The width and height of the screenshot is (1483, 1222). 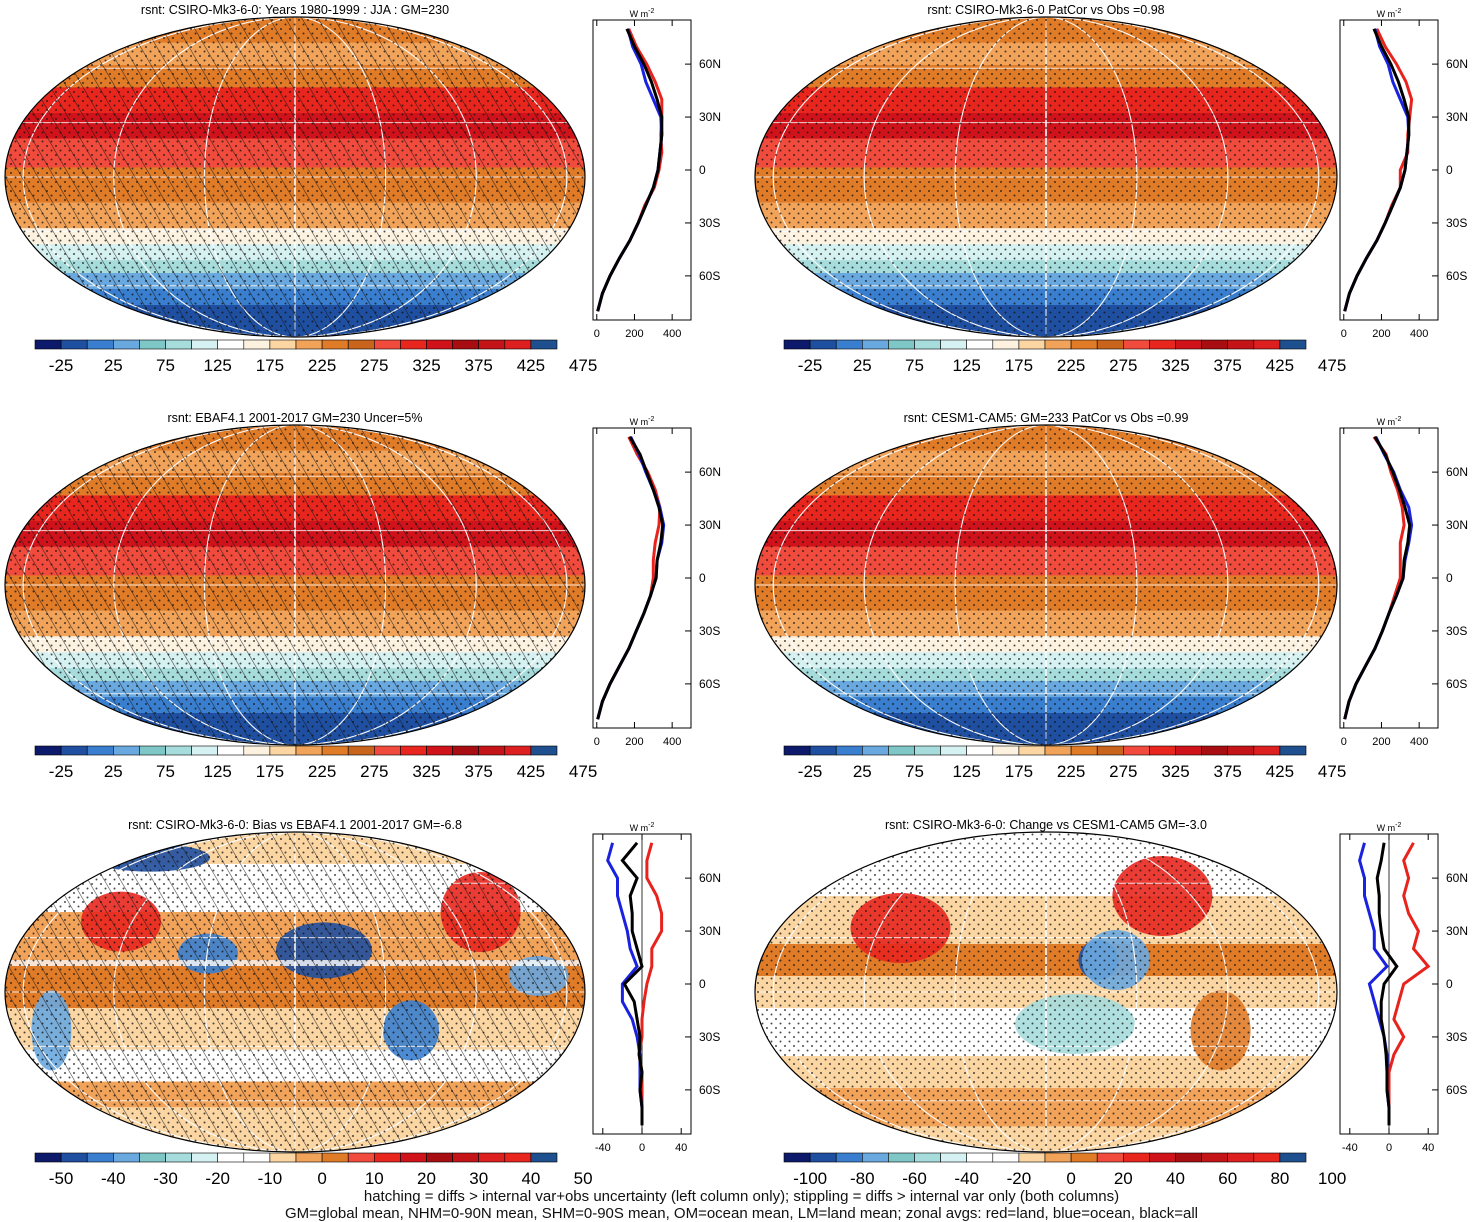 What do you see at coordinates (315, 763) in the screenshot?
I see `colorbar-3: -25 25 75 125 175 225 275 325 375 425 475` at bounding box center [315, 763].